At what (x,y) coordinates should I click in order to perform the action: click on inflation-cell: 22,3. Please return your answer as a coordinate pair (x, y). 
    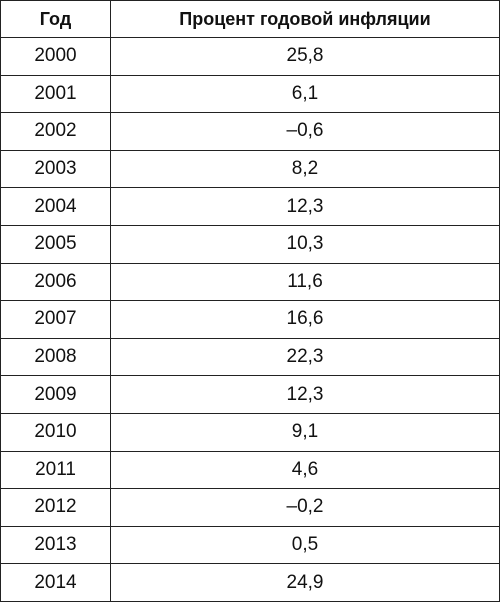
    Looking at the image, I should click on (305, 357).